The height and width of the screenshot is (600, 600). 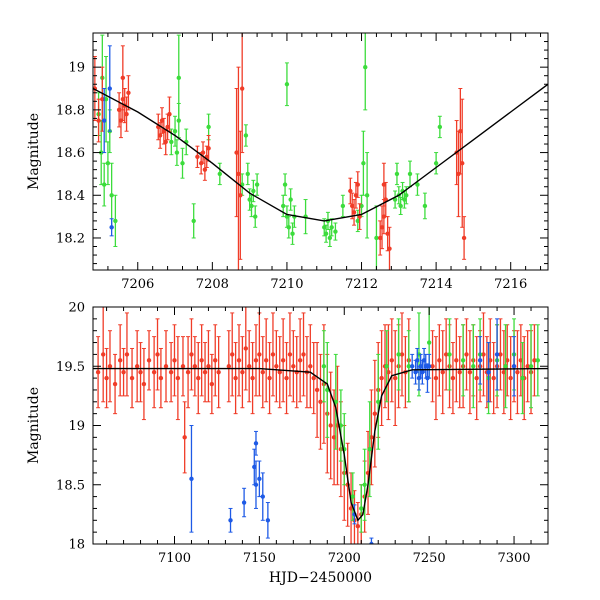 What do you see at coordinates (111, 227) in the screenshot?
I see `top-point-blue` at bounding box center [111, 227].